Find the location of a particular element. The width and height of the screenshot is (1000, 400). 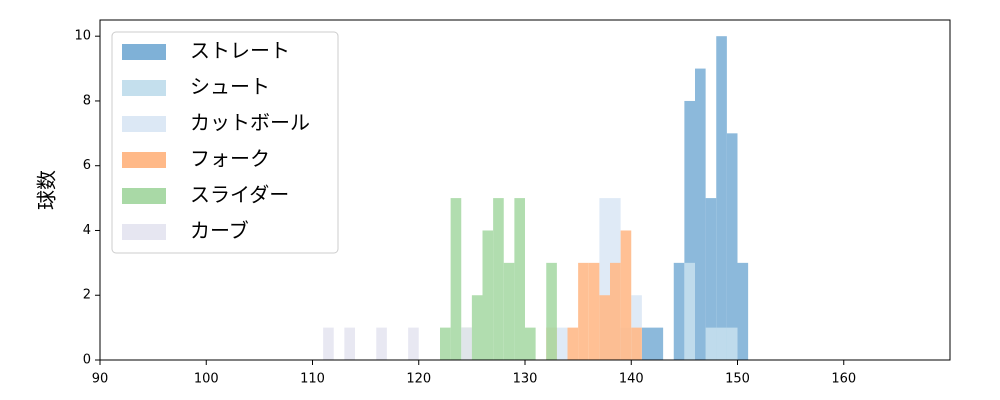

x-tick-label: 140 is located at coordinates (631, 379).